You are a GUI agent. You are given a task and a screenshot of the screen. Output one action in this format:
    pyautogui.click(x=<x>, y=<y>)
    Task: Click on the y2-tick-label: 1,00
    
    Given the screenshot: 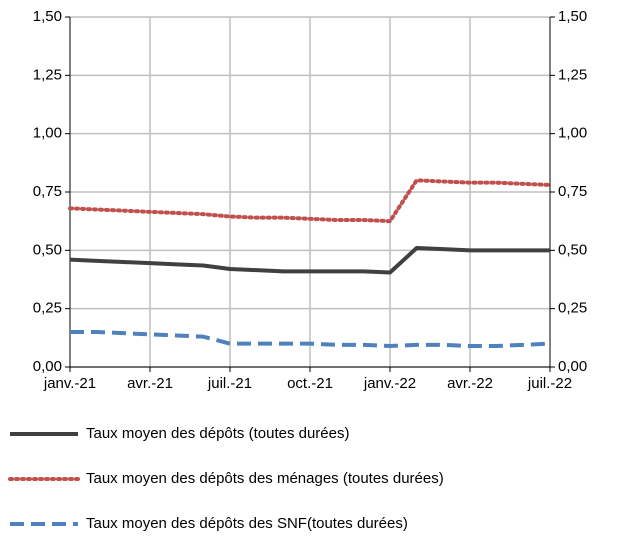 What is the action you would take?
    pyautogui.click(x=572, y=133)
    